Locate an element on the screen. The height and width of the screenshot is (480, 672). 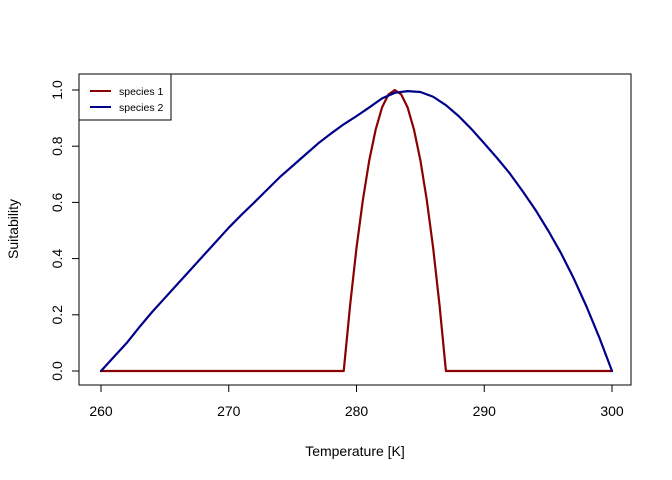
legend-box is located at coordinates (125, 97).